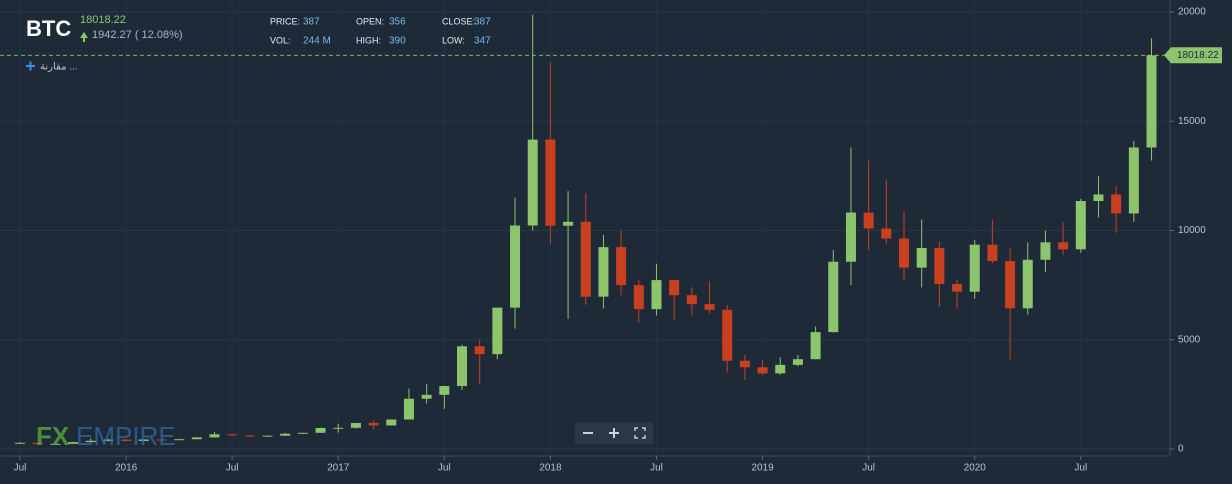 The width and height of the screenshot is (1232, 484). I want to click on last-price: 18018.22, so click(103, 20).